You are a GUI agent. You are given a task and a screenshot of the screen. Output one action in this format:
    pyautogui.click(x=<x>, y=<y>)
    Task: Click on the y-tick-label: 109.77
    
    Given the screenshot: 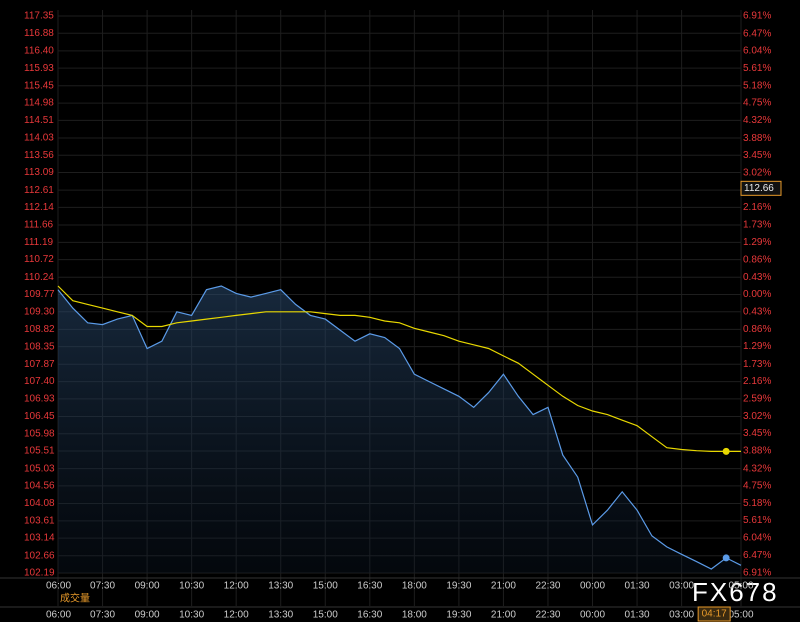 What is the action you would take?
    pyautogui.click(x=39, y=294)
    